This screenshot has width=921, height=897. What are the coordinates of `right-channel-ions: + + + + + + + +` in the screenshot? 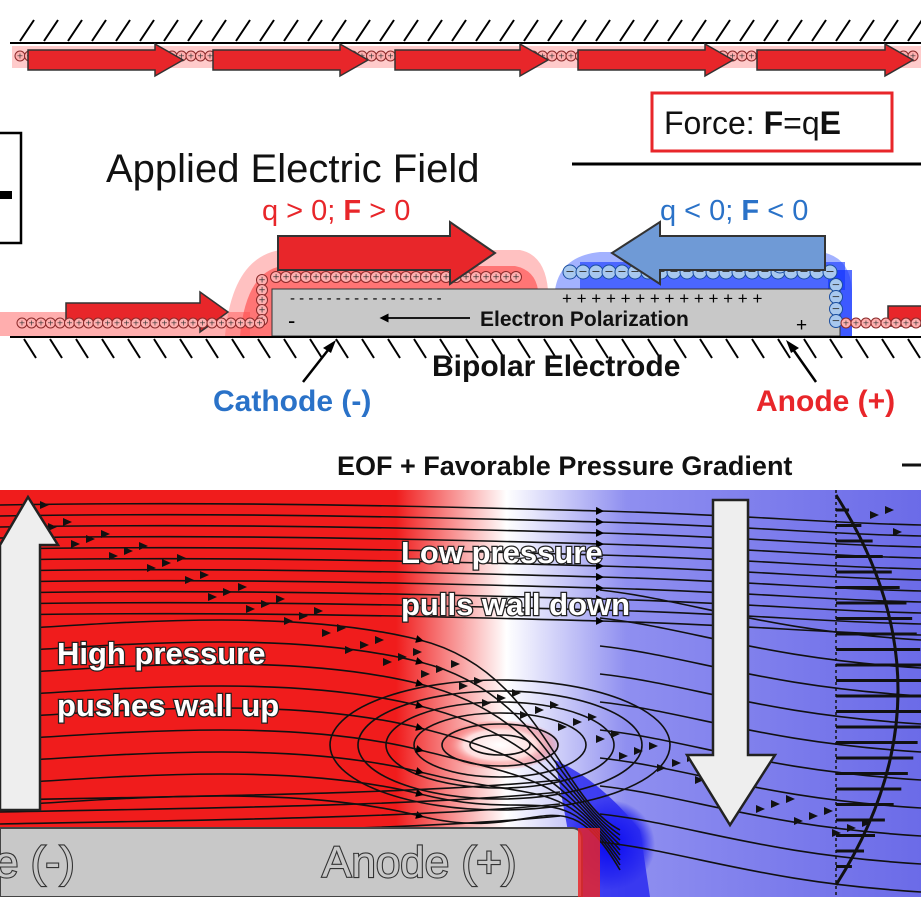 It's located at (880, 323).